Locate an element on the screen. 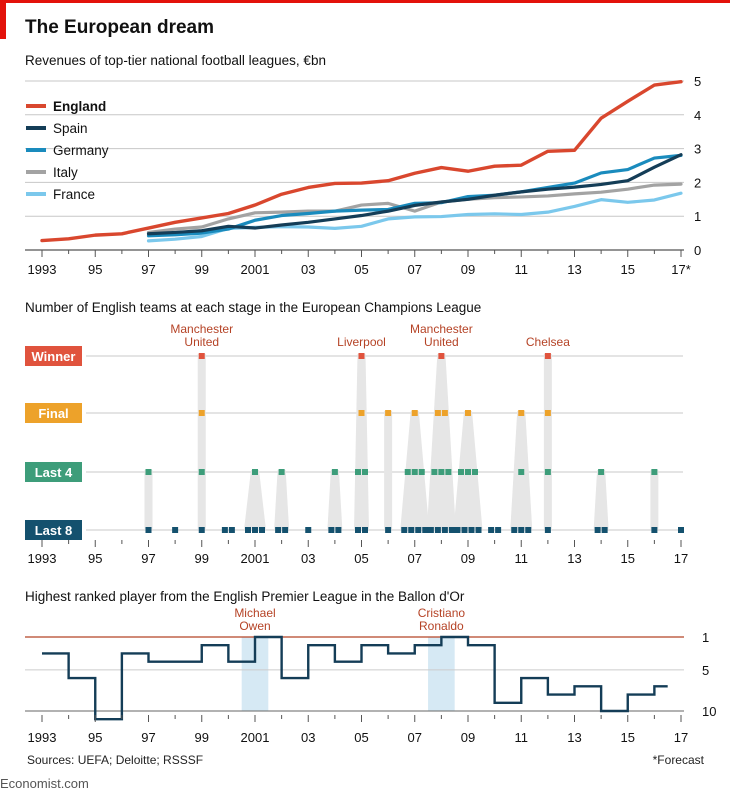  stage-label-final: Final is located at coordinates (53, 413).